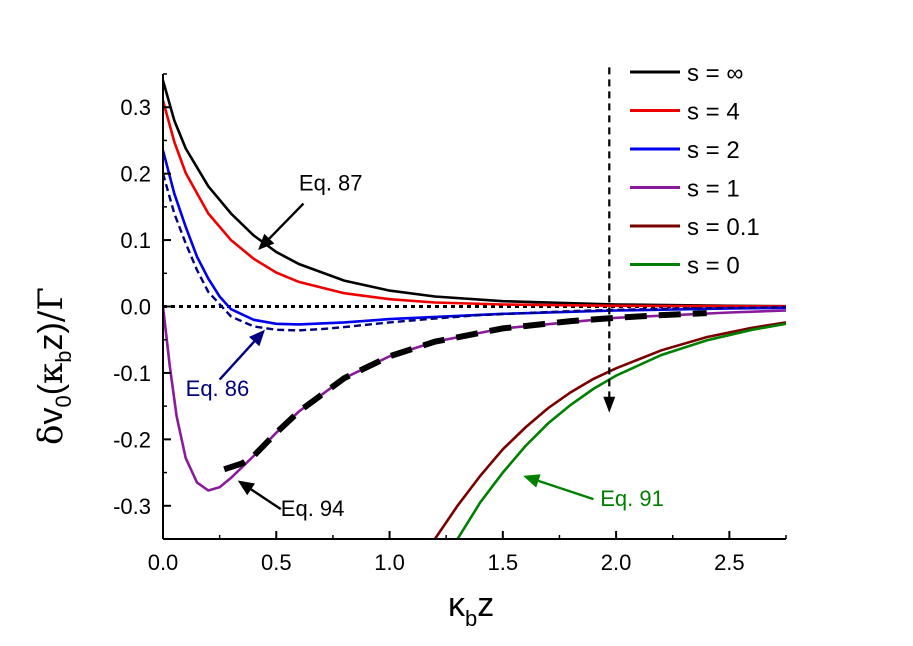 This screenshot has height=646, width=913. Describe the element at coordinates (135, 174) in the screenshot. I see `y-tick-label: 0.2` at that location.